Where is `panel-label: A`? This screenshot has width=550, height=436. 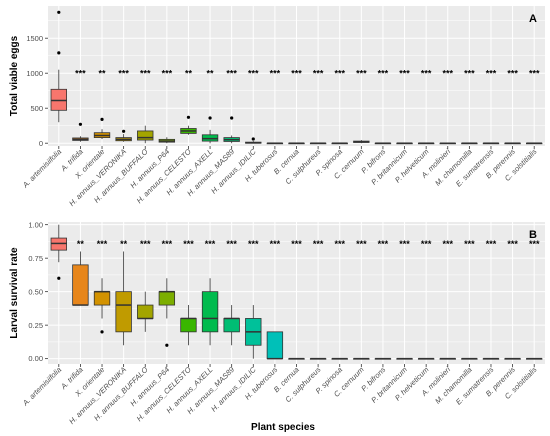
panel-label: A is located at coordinates (533, 19).